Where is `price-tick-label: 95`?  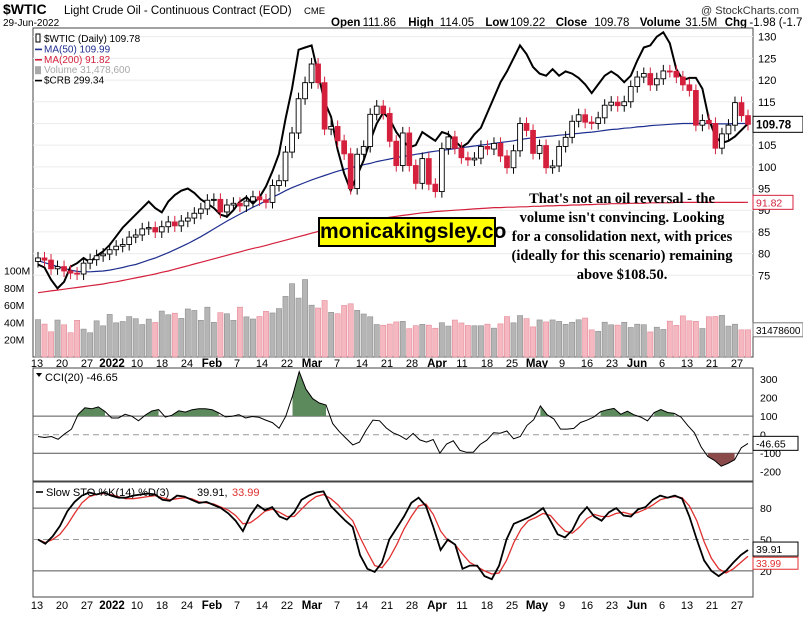
price-tick-label: 95 is located at coordinates (764, 190).